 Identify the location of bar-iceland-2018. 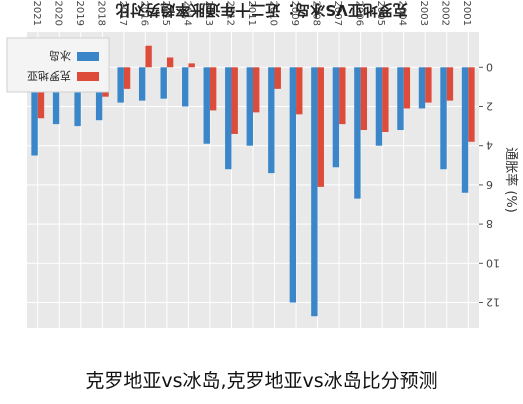
(99, 94).